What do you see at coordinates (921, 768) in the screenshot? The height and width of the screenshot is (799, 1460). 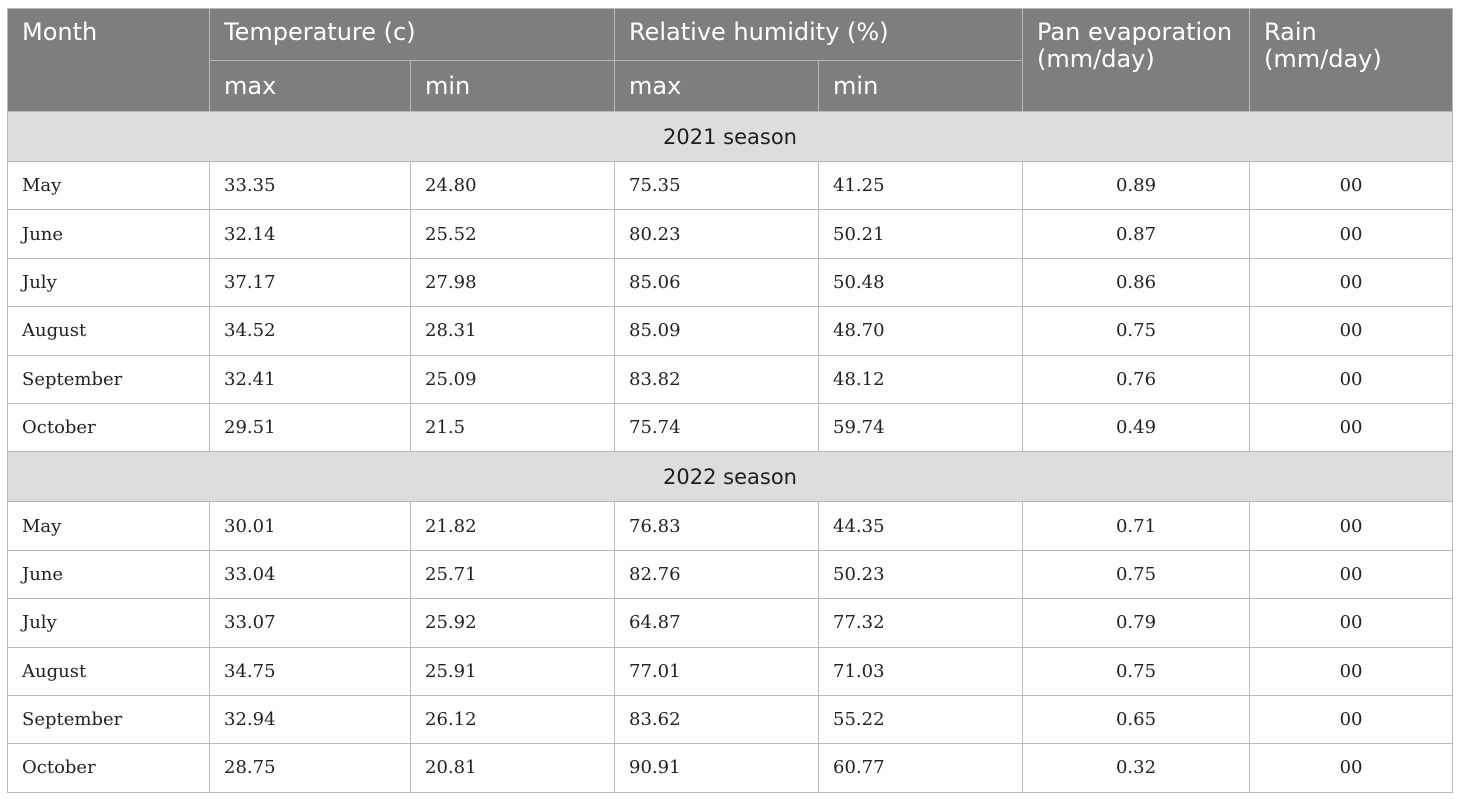 I see `cell-humidity-min: 60.77` at bounding box center [921, 768].